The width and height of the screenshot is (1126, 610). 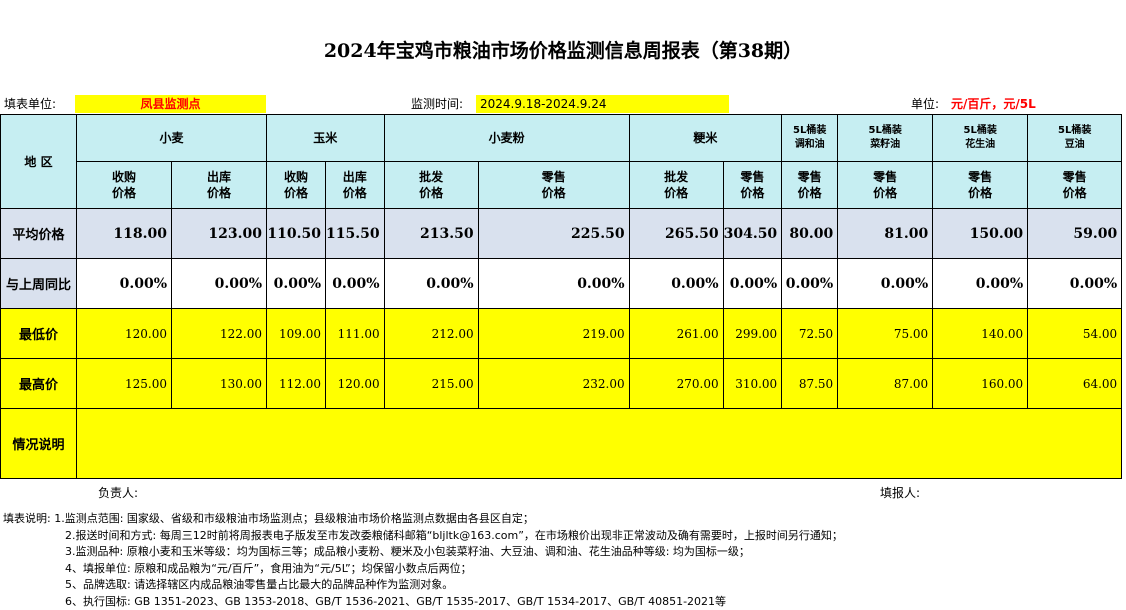 What do you see at coordinates (676, 384) in the screenshot?
I see `value-cell: 270.00` at bounding box center [676, 384].